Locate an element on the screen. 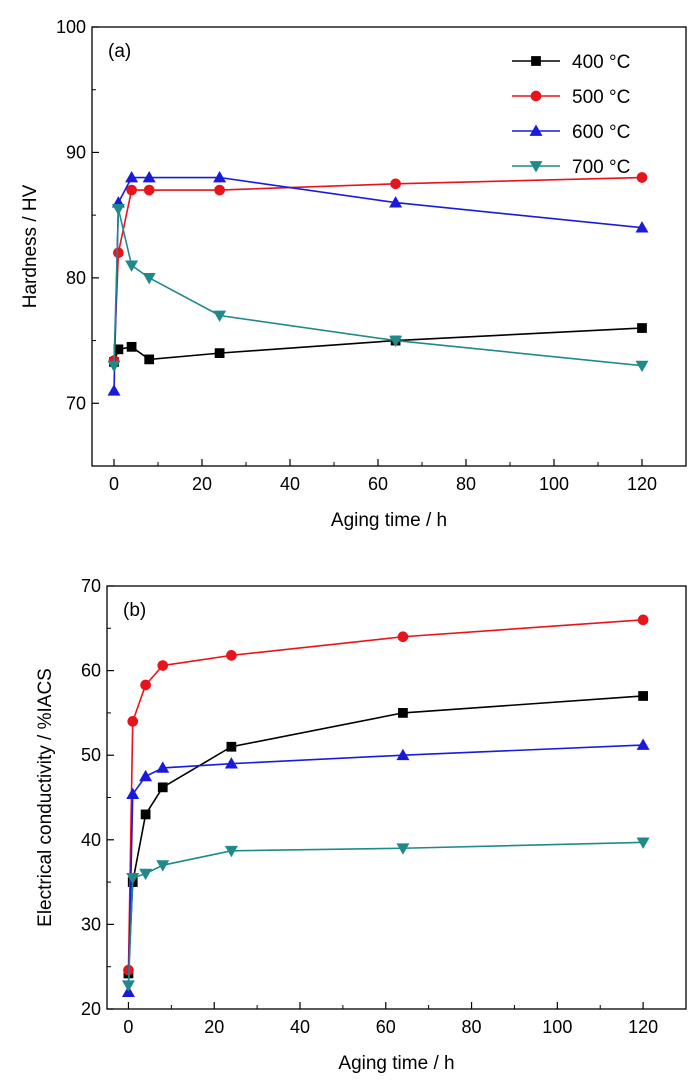  legend: 400 °C 500 °C 600 °C 700 °C is located at coordinates (571, 115).